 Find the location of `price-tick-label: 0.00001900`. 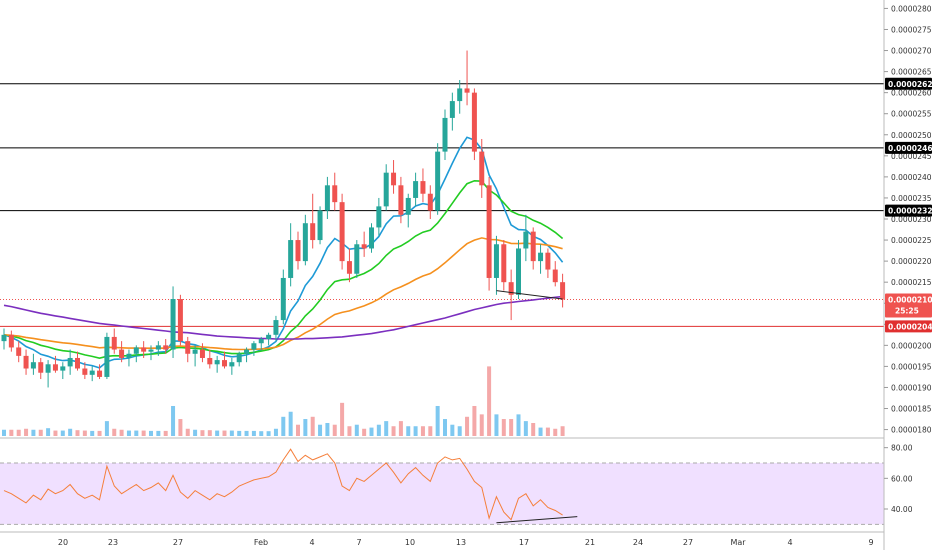

price-tick-label: 0.00001900 is located at coordinates (911, 387).